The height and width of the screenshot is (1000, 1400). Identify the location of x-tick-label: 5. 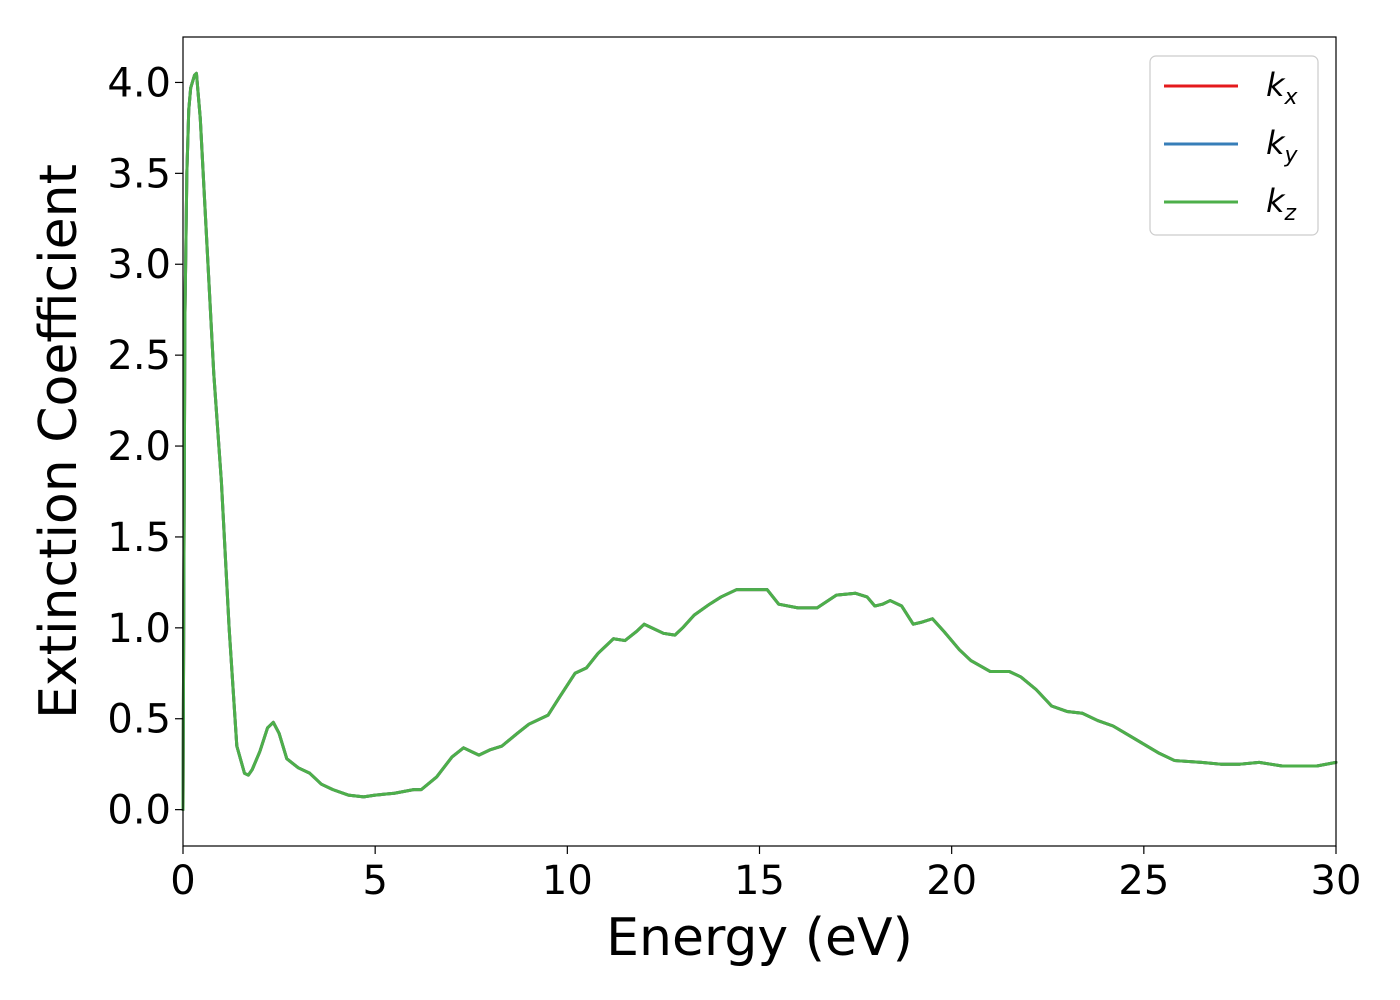
(374, 881).